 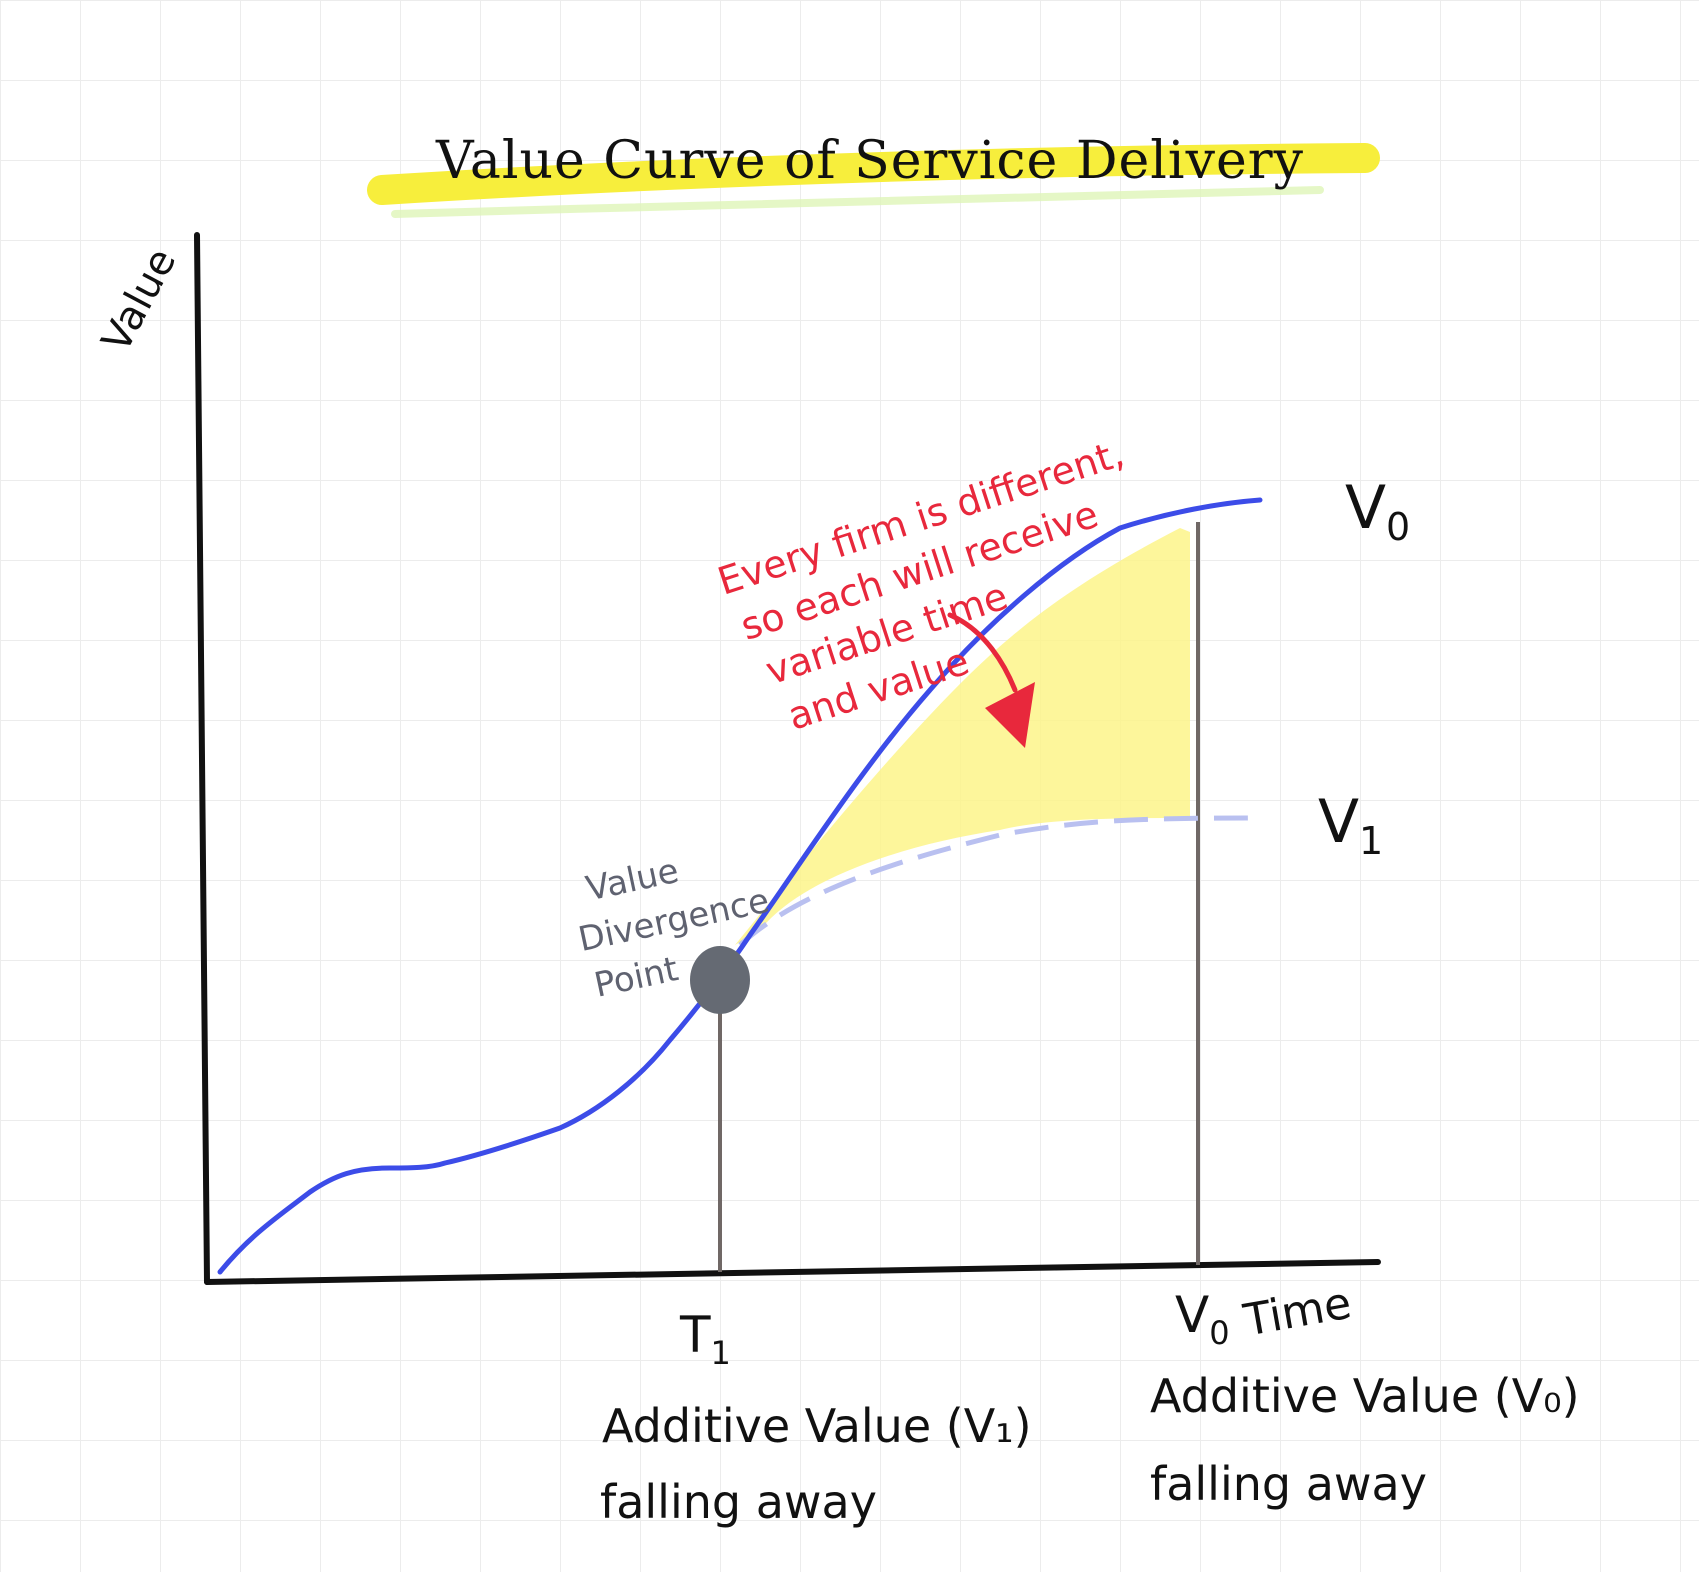 What do you see at coordinates (636, 977) in the screenshot?
I see `divergence-line-3: Point` at bounding box center [636, 977].